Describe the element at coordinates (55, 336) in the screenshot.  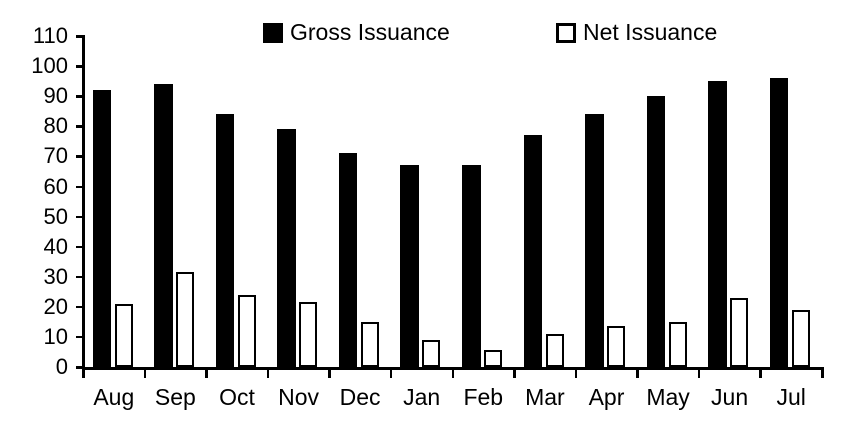
I see `y-tick-label: 10` at that location.